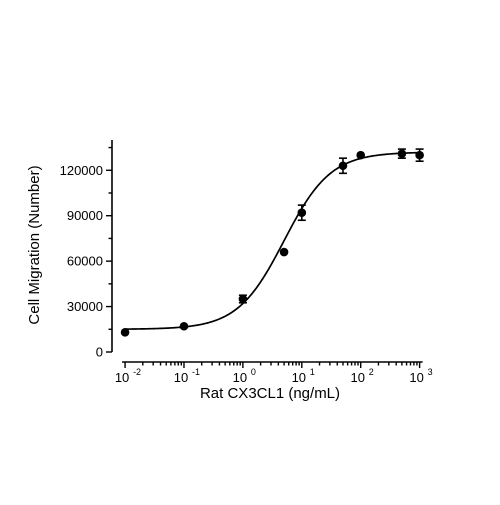  I want to click on y-axis-title: Cell Migration (Number), so click(34, 244).